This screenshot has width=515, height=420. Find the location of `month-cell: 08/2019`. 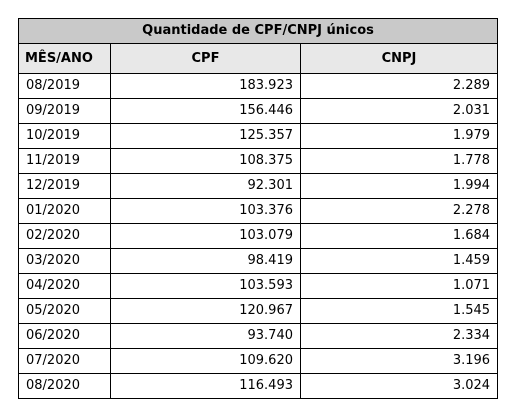

month-cell: 08/2019 is located at coordinates (64, 86).